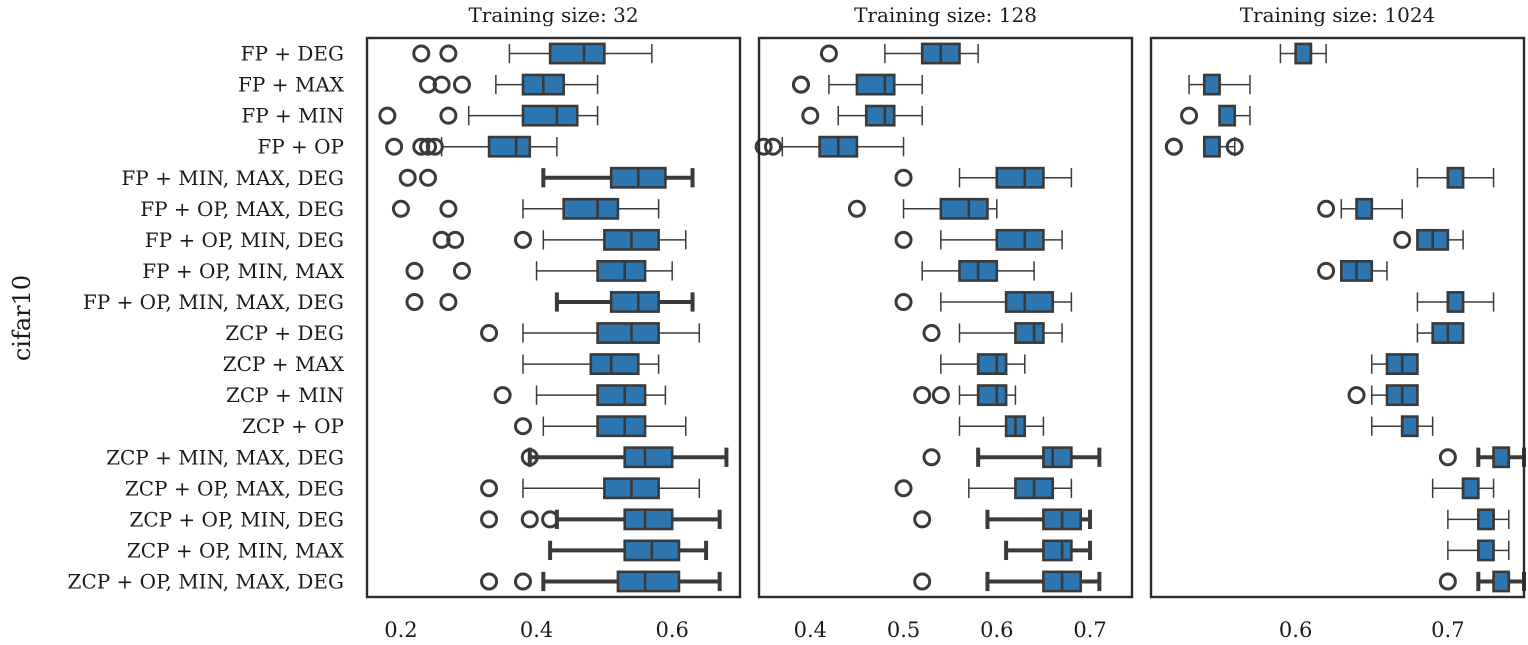 This screenshot has width=1528, height=645. Describe the element at coordinates (400, 630) in the screenshot. I see `x-tick-label: 0.2` at that location.